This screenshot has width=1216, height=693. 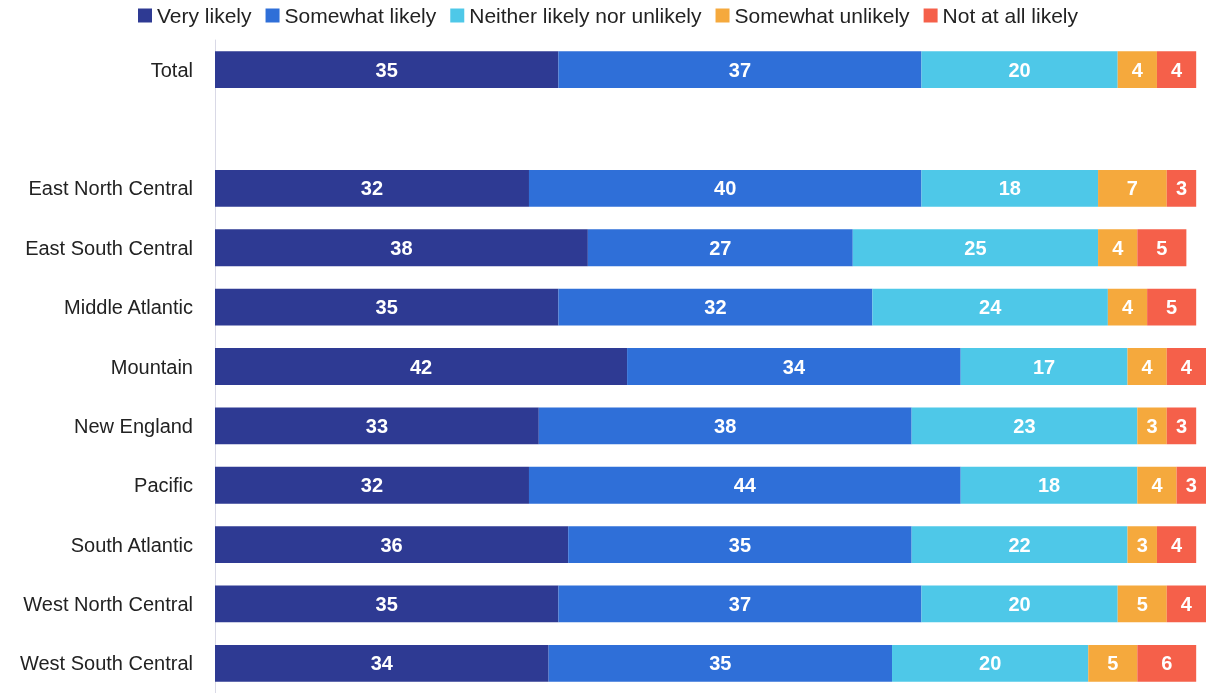 I want to click on y-tick-label: Pacific, so click(x=163, y=485).